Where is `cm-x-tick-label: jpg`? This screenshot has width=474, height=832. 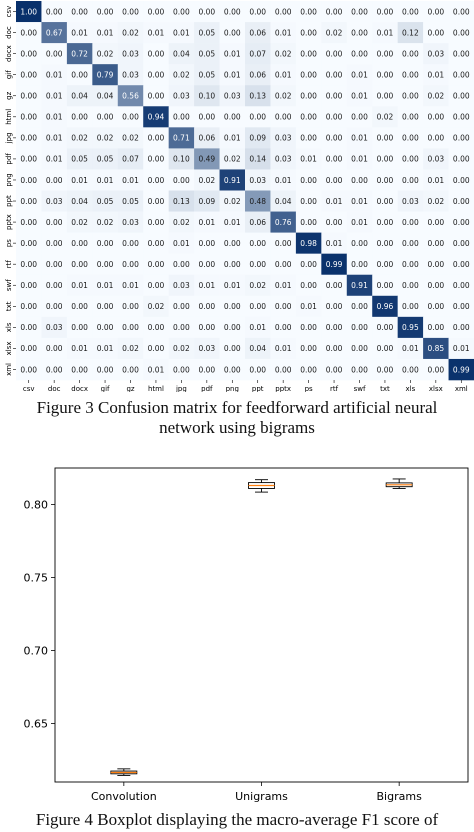
cm-x-tick-label: jpg is located at coordinates (181, 388).